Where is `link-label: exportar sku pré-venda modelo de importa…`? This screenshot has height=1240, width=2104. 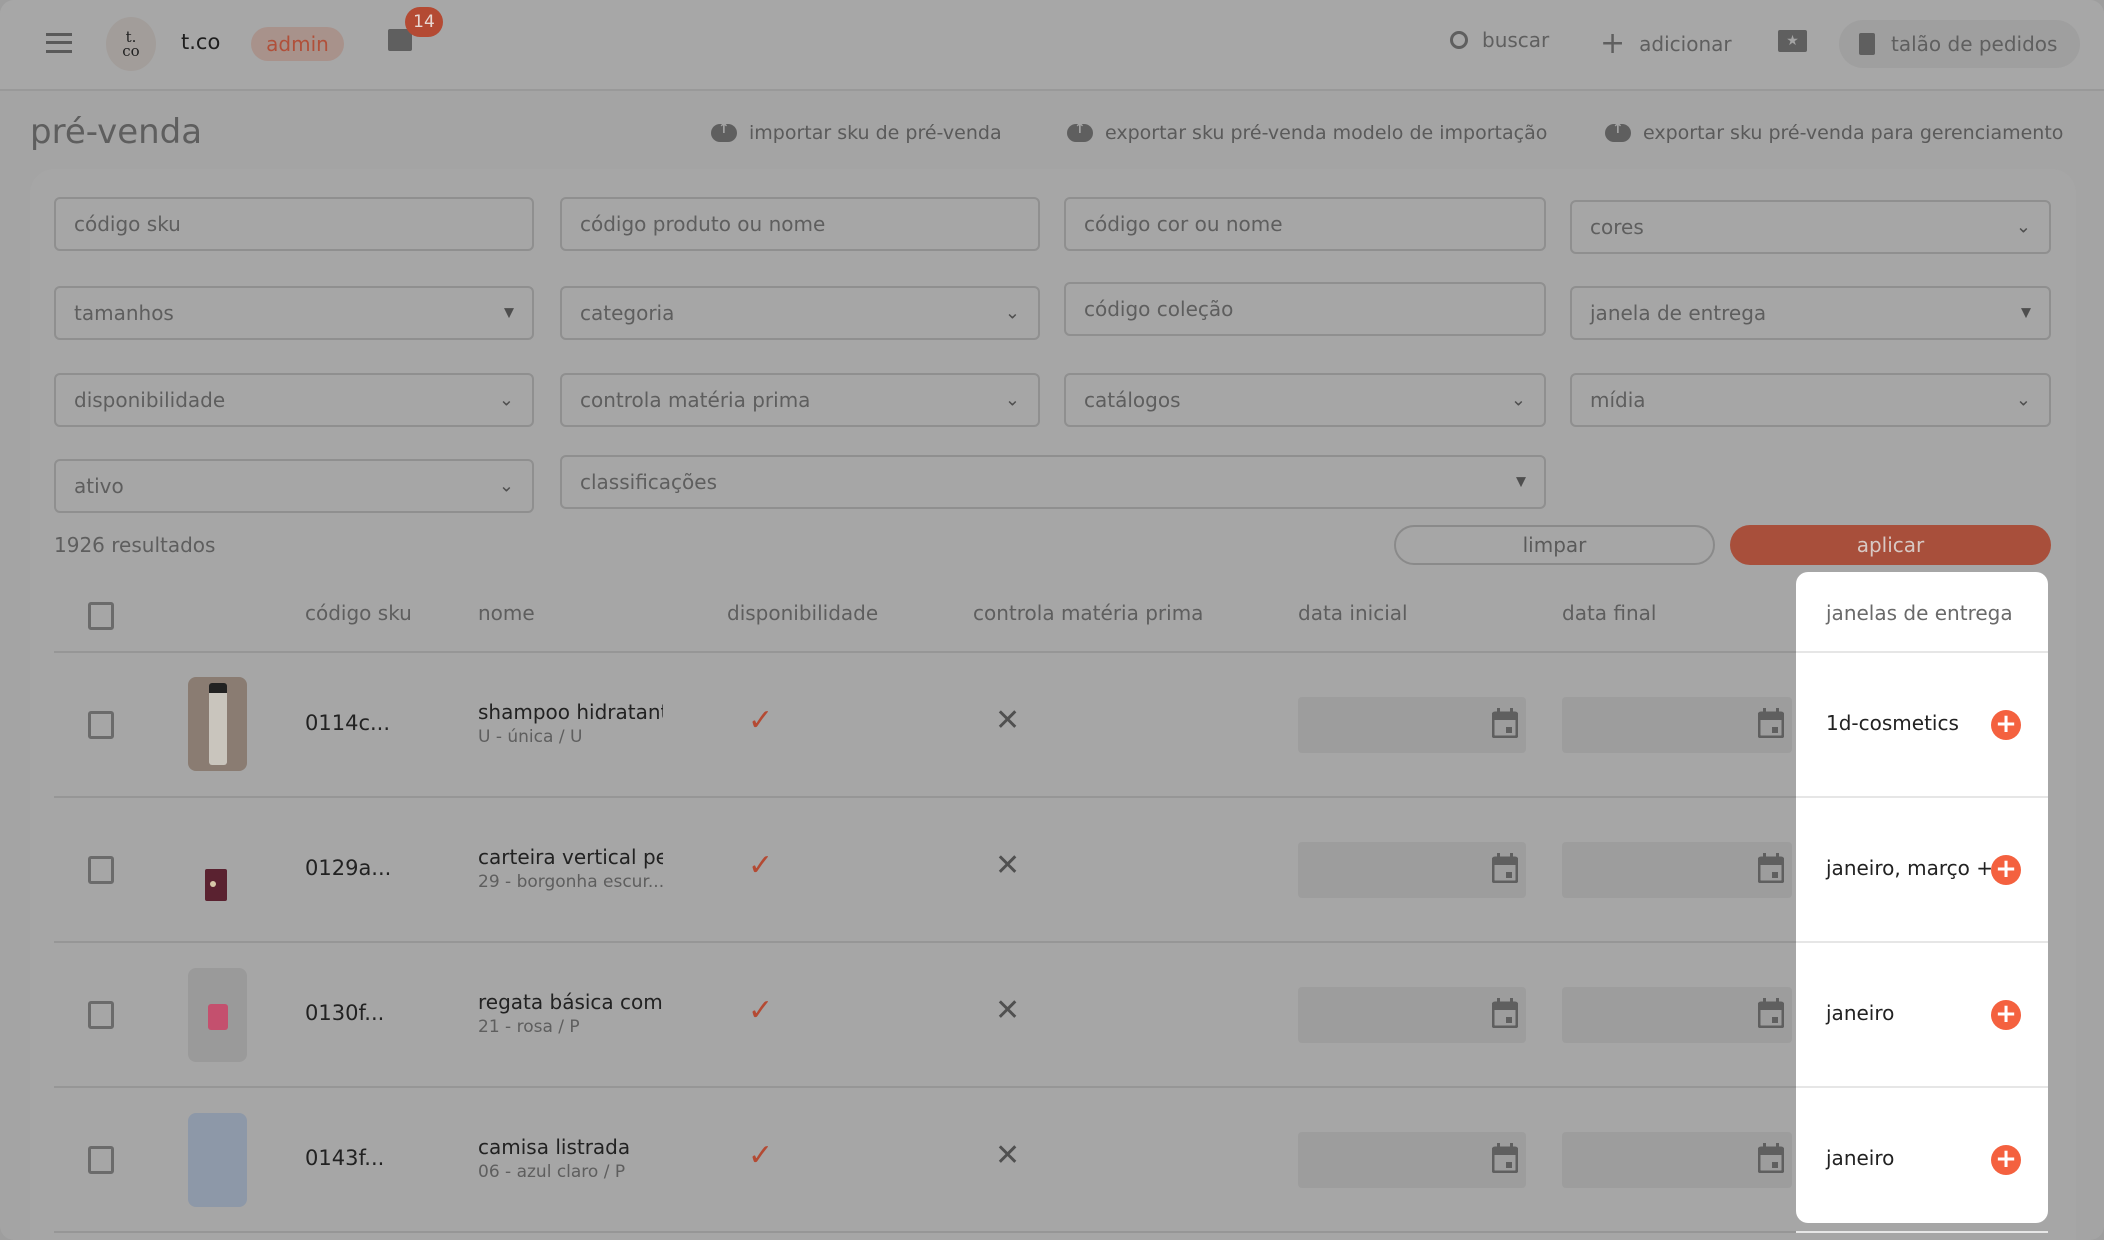
link-label: exportar sku pré-venda modelo de importa… is located at coordinates (1326, 133).